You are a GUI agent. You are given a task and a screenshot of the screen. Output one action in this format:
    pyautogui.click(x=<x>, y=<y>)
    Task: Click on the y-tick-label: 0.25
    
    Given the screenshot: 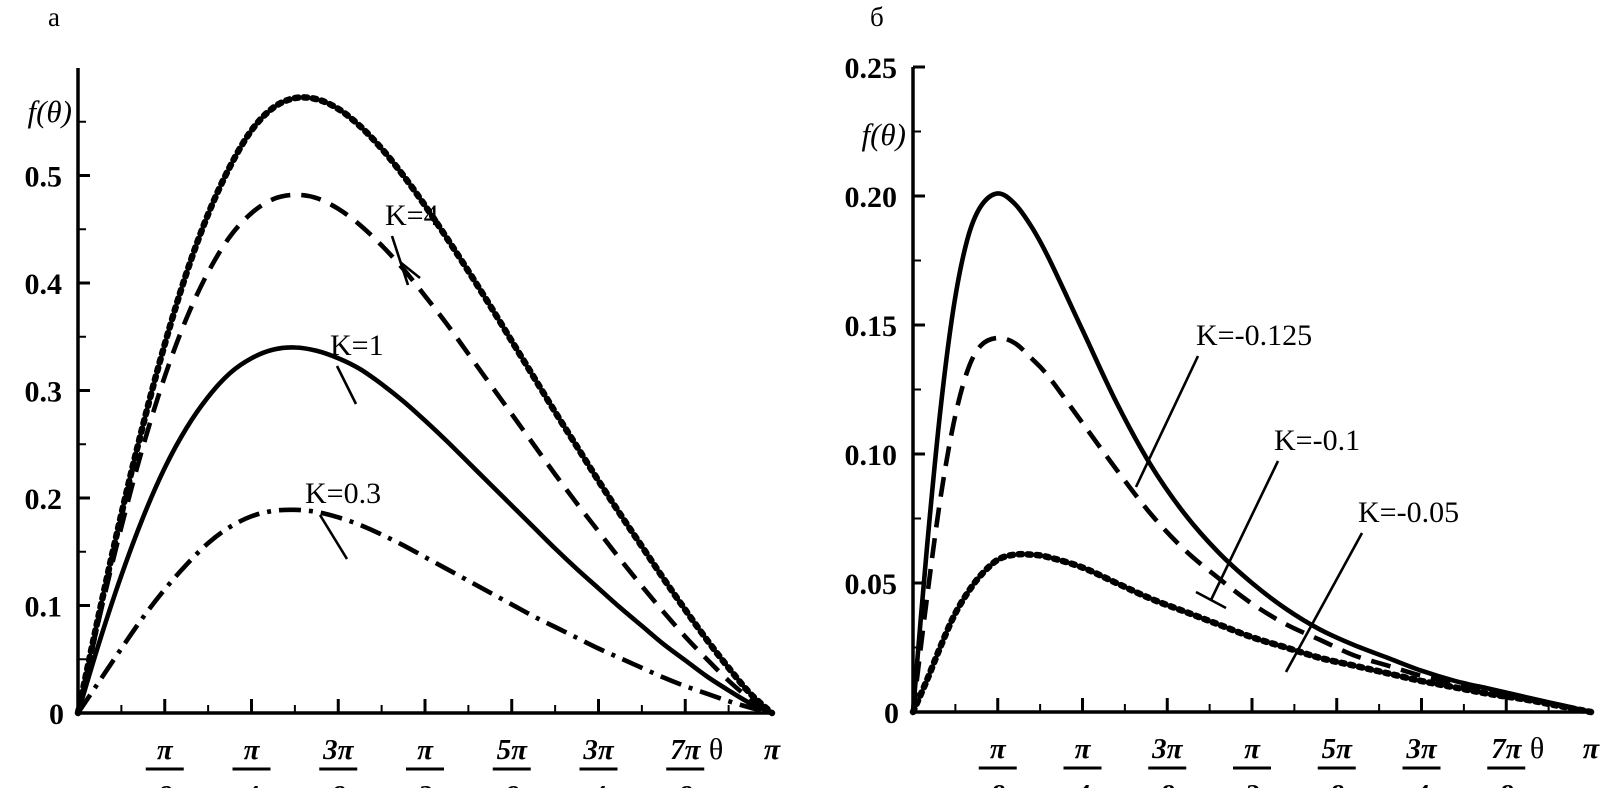 What is the action you would take?
    pyautogui.click(x=871, y=68)
    